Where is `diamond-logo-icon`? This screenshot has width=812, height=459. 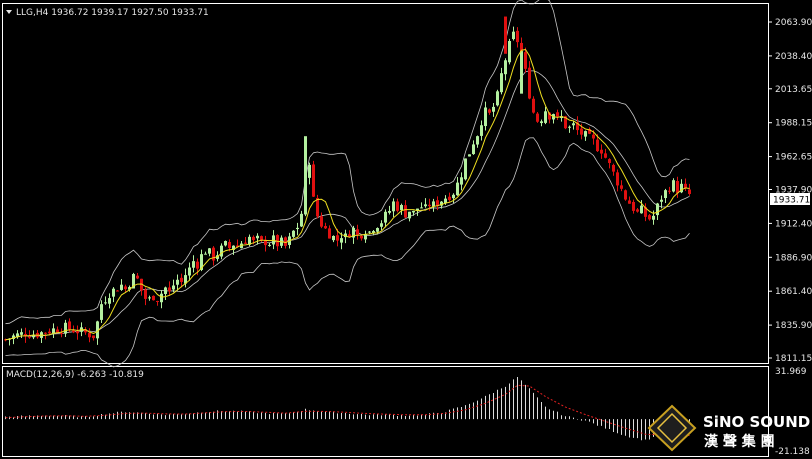 diamond-logo-icon is located at coordinates (672, 428).